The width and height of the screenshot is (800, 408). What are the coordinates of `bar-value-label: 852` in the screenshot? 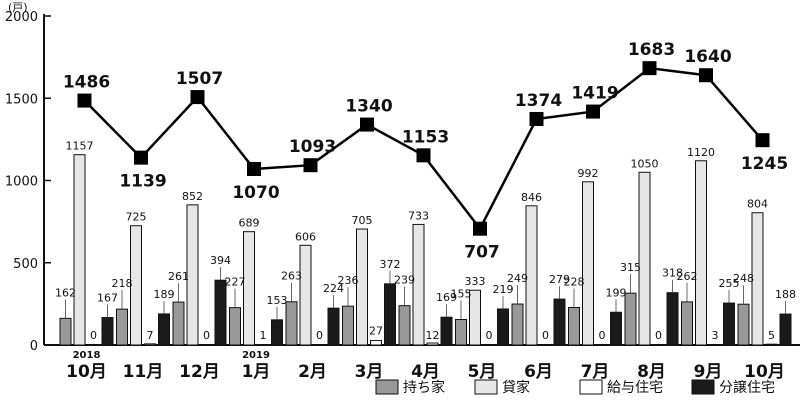 It's located at (192, 196).